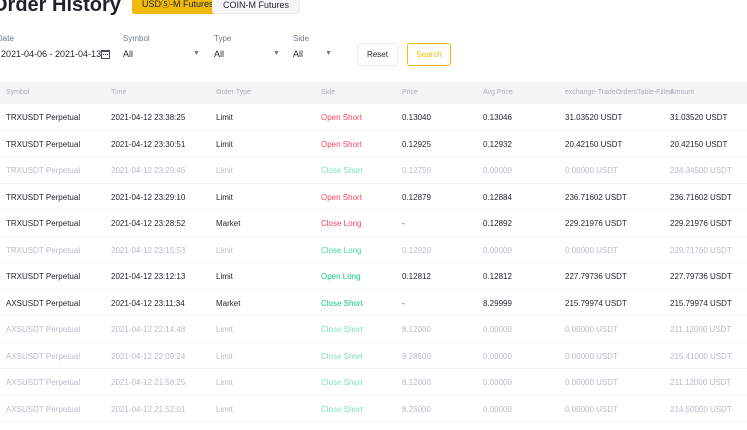  I want to click on cell-side: Open Long, so click(341, 276).